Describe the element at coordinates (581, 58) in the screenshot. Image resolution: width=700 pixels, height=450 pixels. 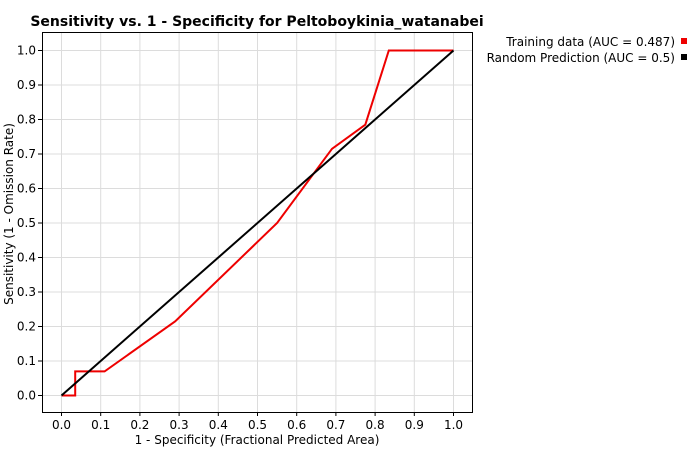
I see `legend-label-random: Random Prediction (AUC = 0.5)` at that location.